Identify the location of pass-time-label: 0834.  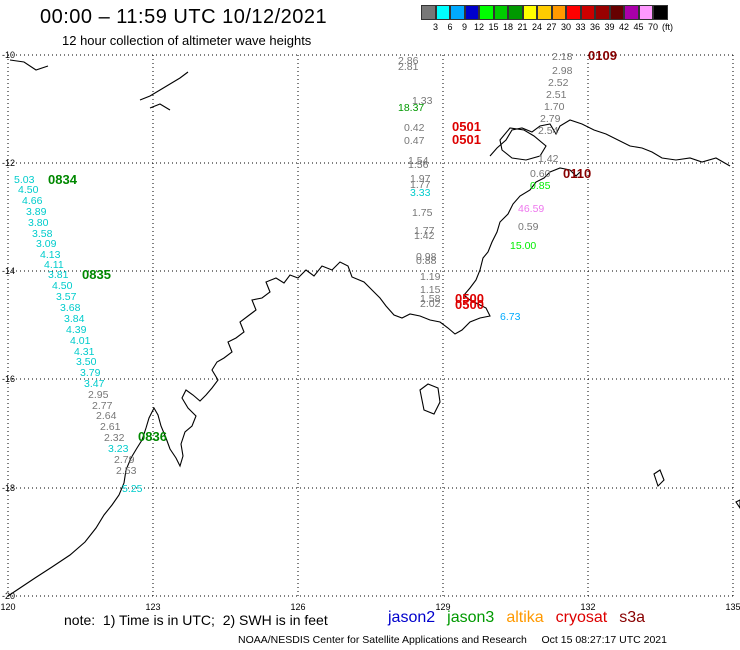
(63, 179).